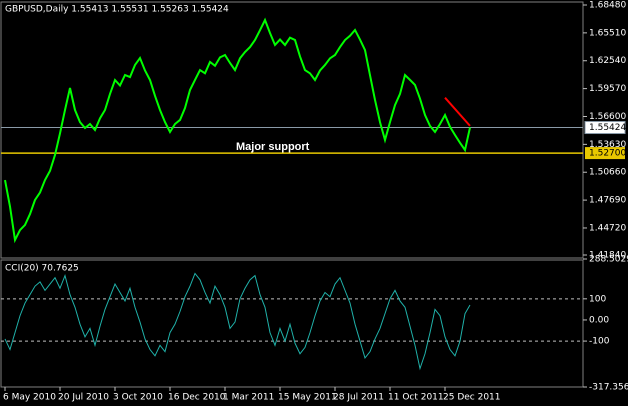 Image resolution: width=628 pixels, height=406 pixels. What do you see at coordinates (607, 201) in the screenshot?
I see `y-tick-label: 1.47690` at bounding box center [607, 201].